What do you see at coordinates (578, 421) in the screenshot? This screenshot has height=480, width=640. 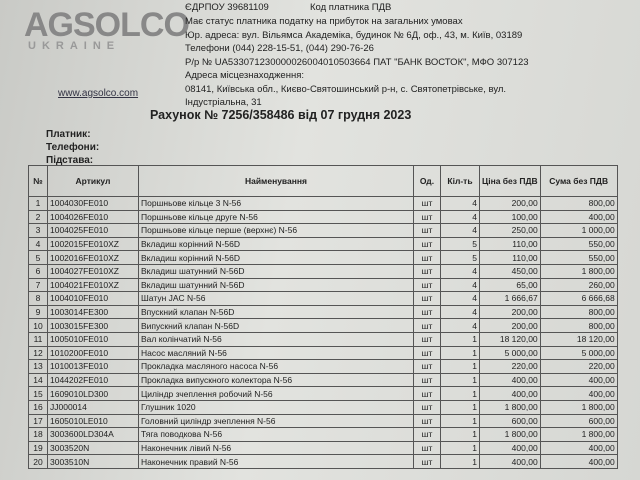 I see `table-cell: 600,00` at bounding box center [578, 421].